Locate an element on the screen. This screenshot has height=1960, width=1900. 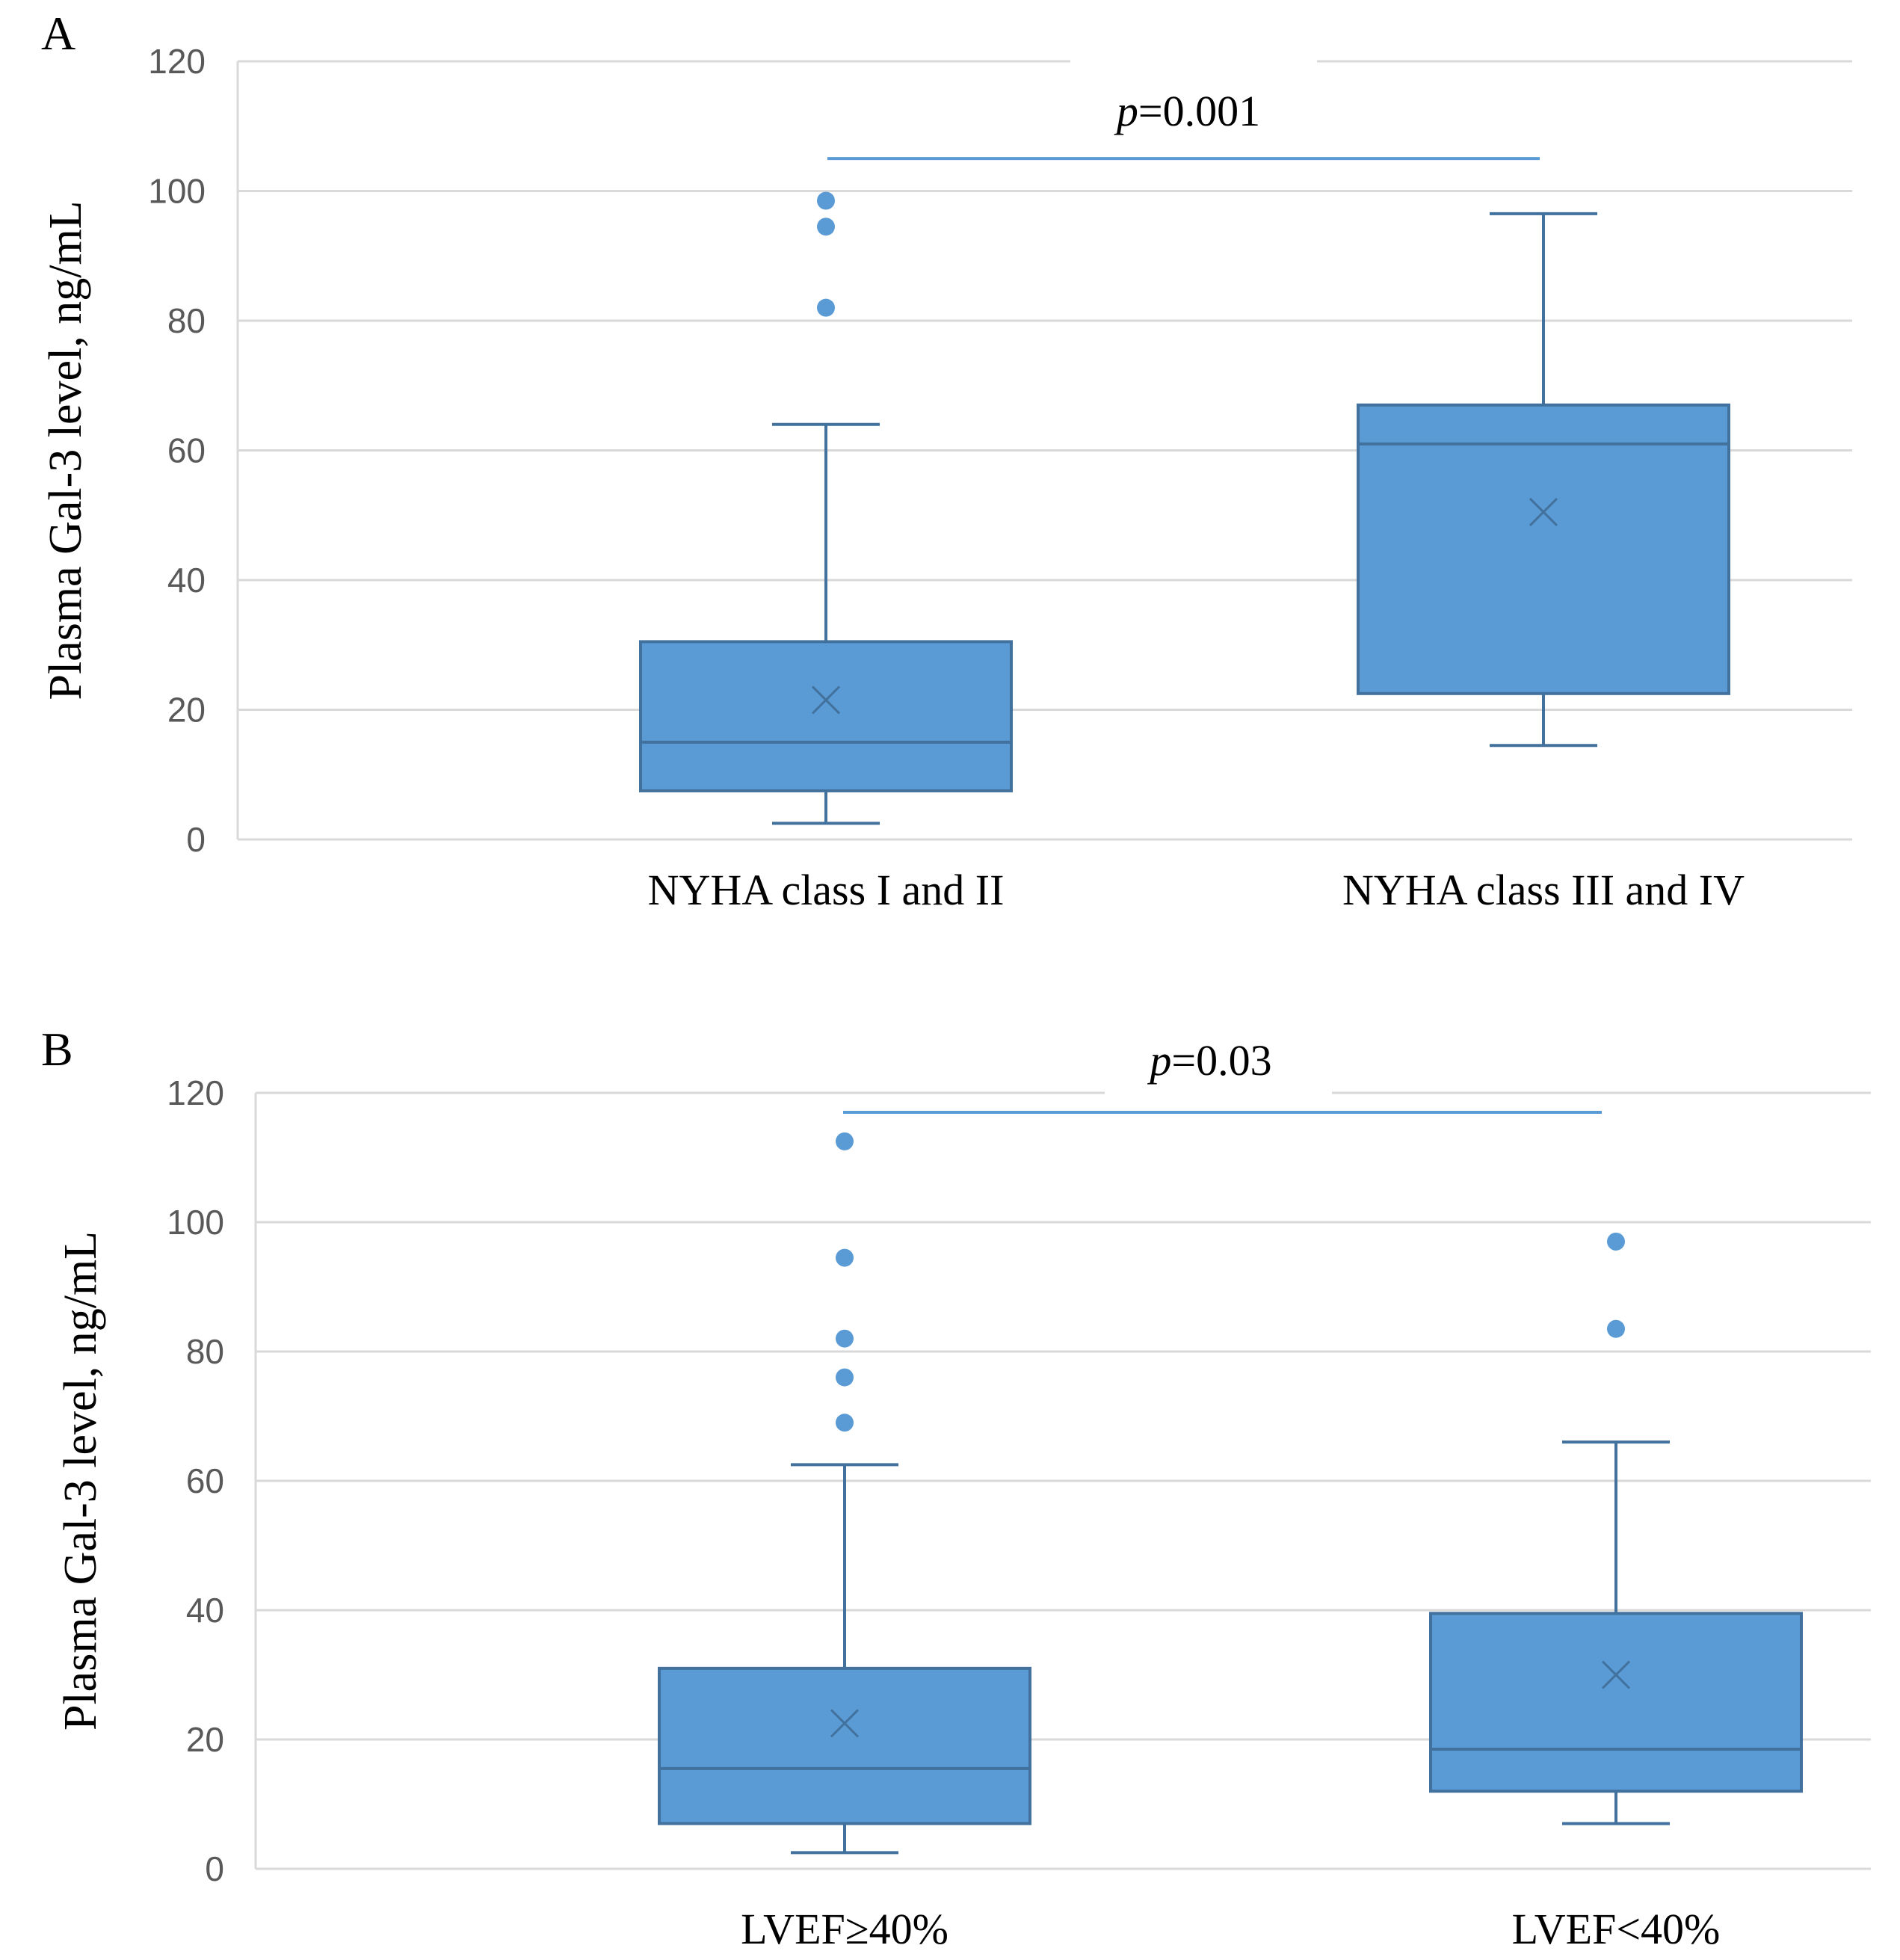
p-value-label: p=0.03 is located at coordinates (1209, 1060).